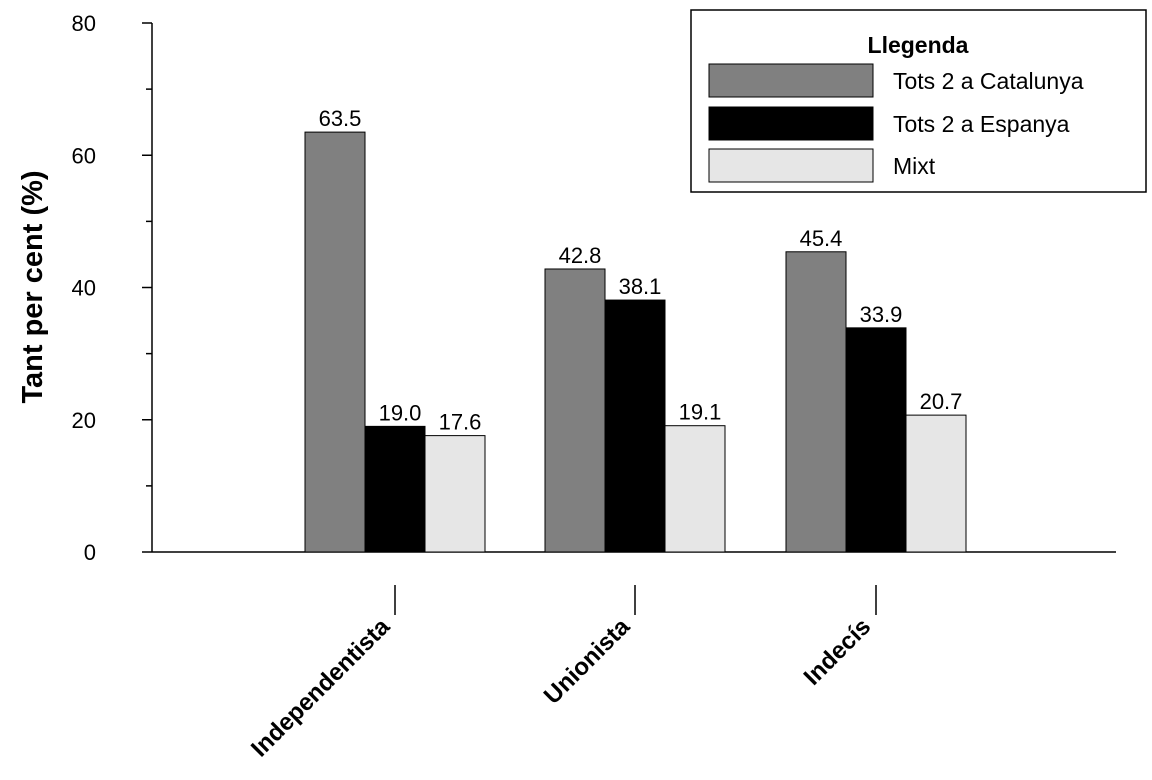 The width and height of the screenshot is (1152, 780). I want to click on legend-title: Llegenda, so click(918, 45).